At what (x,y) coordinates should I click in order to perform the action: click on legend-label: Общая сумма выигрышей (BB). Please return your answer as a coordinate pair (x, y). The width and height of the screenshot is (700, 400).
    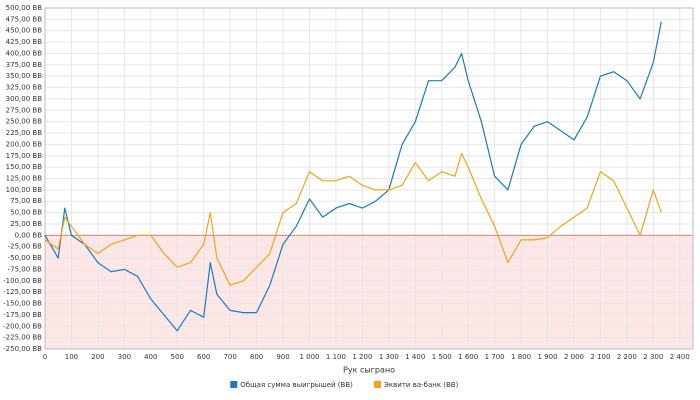
    Looking at the image, I should click on (296, 385).